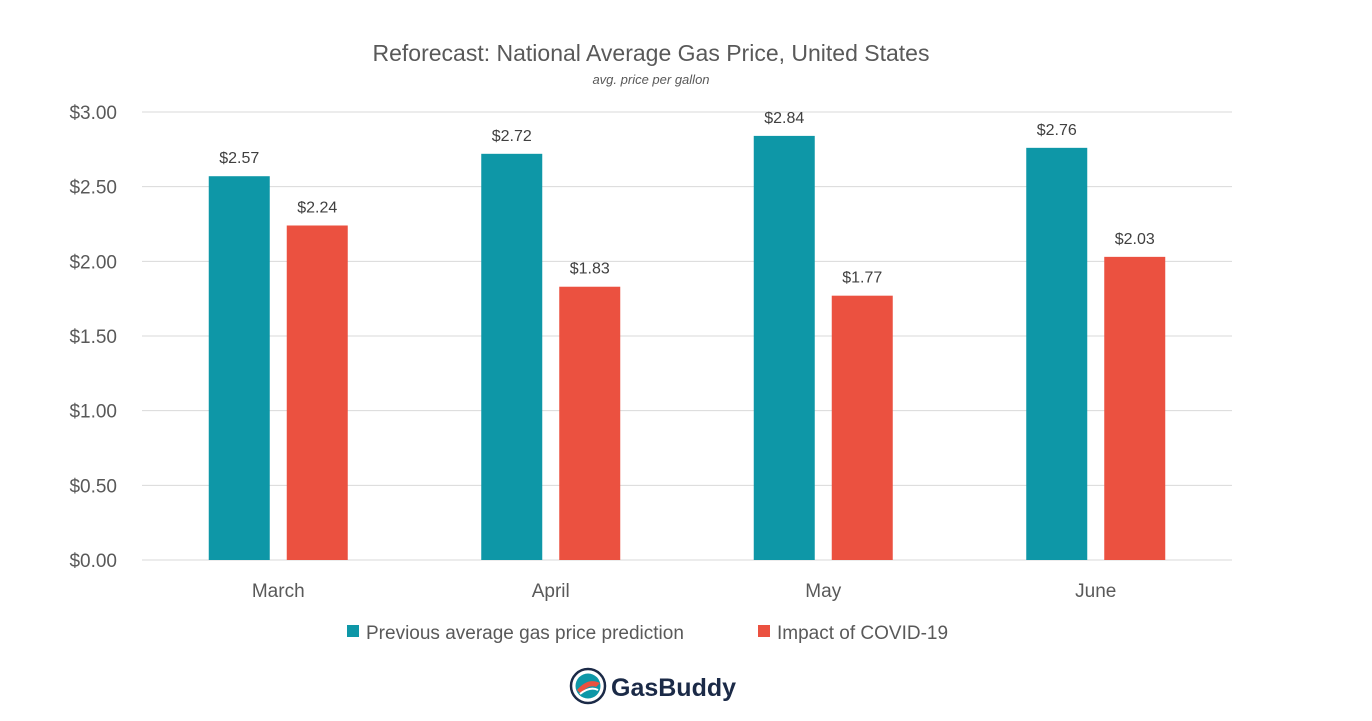 The width and height of the screenshot is (1372, 721). What do you see at coordinates (784, 348) in the screenshot?
I see `bar-previous-may` at bounding box center [784, 348].